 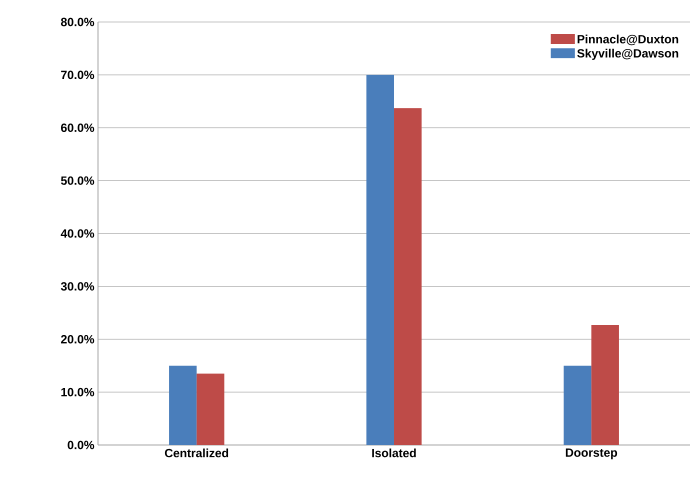 I want to click on y-tick-label: 80.0%, so click(x=77, y=22).